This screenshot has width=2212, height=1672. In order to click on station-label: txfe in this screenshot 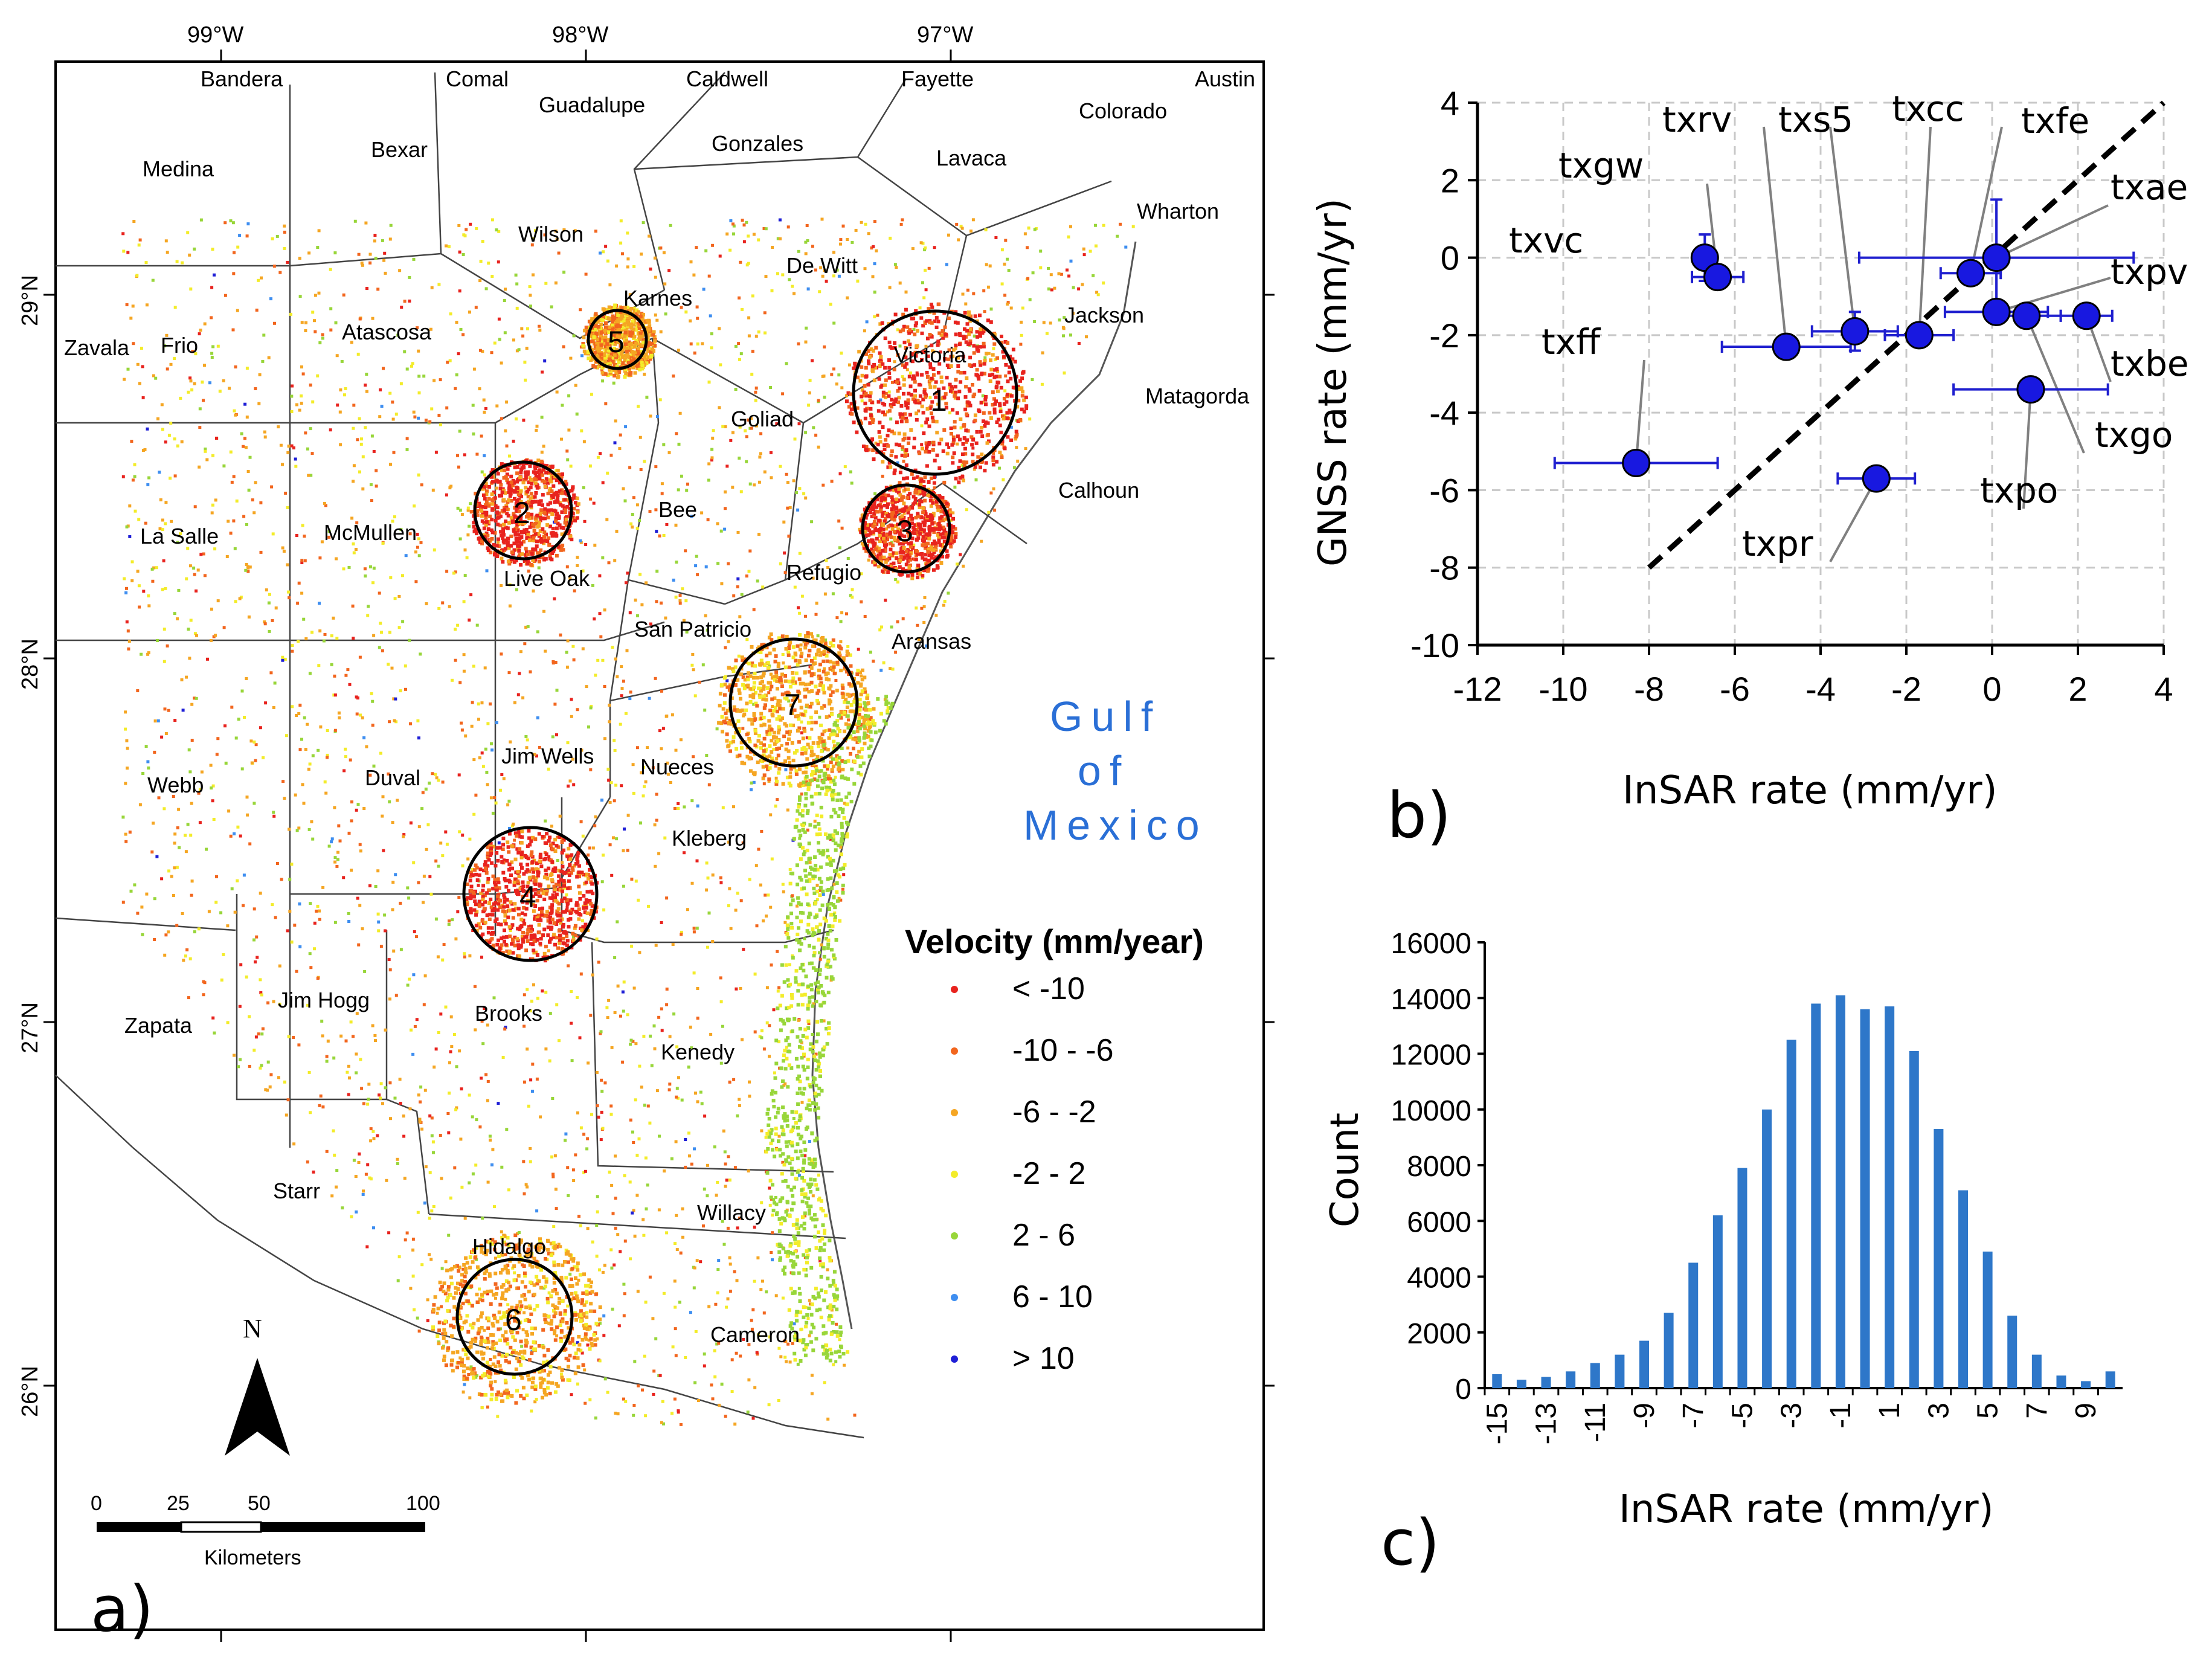, I will do `click(2055, 120)`.